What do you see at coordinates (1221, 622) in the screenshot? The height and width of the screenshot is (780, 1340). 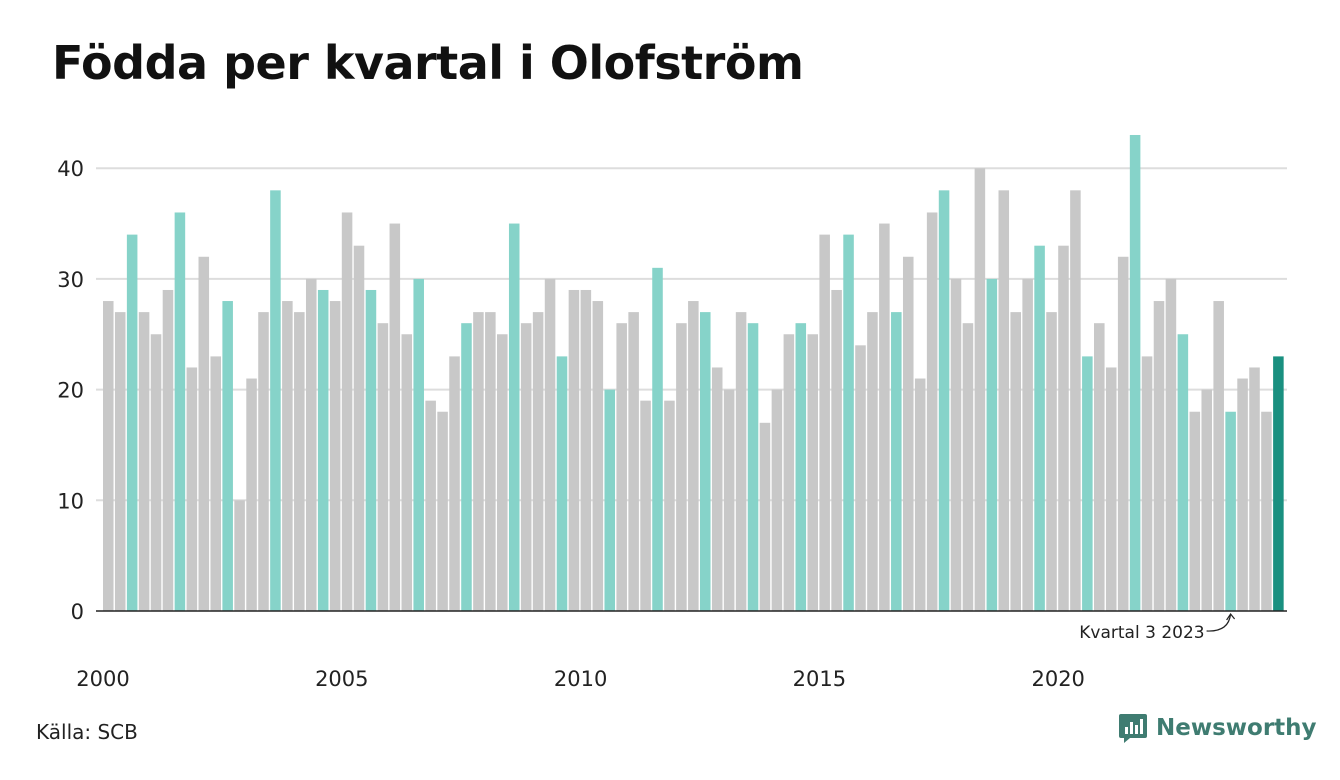 I see `annotation-arrow` at bounding box center [1221, 622].